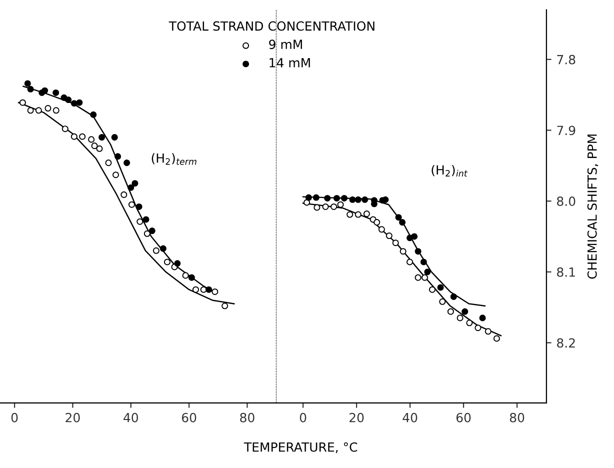  What do you see at coordinates (285, 45) in the screenshot?
I see `legend-label: 9 mM` at bounding box center [285, 45].